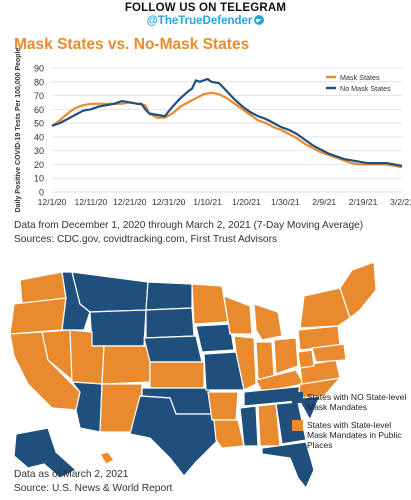 This screenshot has height=500, width=411. I want to click on state-ms, so click(249, 426).